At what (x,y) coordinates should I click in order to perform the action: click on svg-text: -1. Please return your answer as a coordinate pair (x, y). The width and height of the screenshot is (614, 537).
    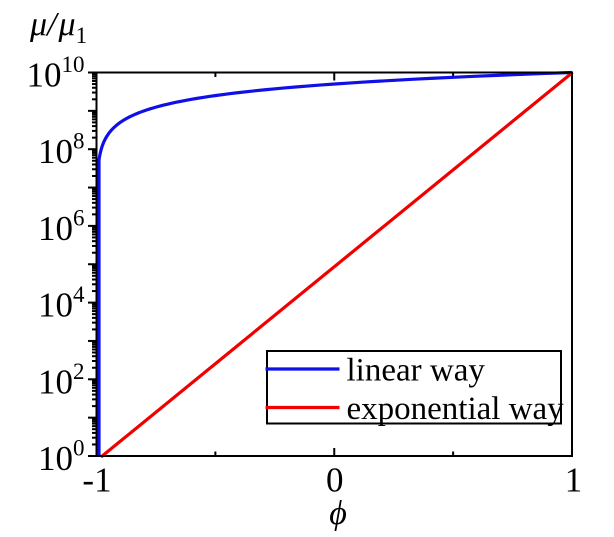
    Looking at the image, I should click on (96, 480).